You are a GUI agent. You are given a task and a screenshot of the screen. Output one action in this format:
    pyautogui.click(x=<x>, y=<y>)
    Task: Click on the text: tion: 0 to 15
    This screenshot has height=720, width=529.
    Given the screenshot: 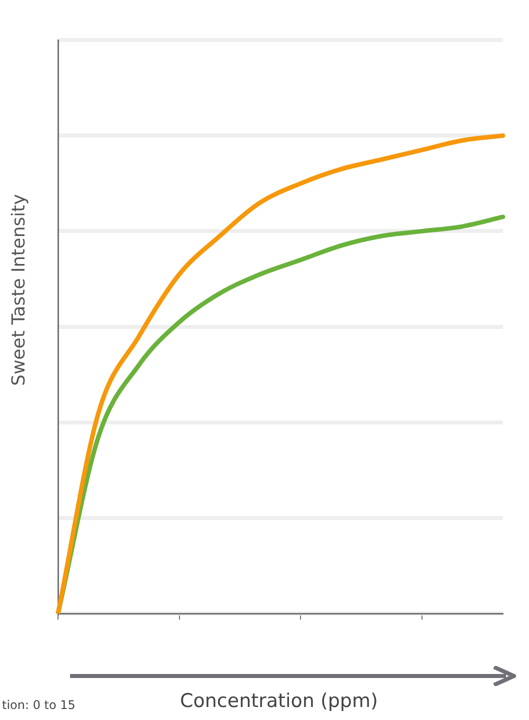 What is the action you would take?
    pyautogui.click(x=39, y=705)
    